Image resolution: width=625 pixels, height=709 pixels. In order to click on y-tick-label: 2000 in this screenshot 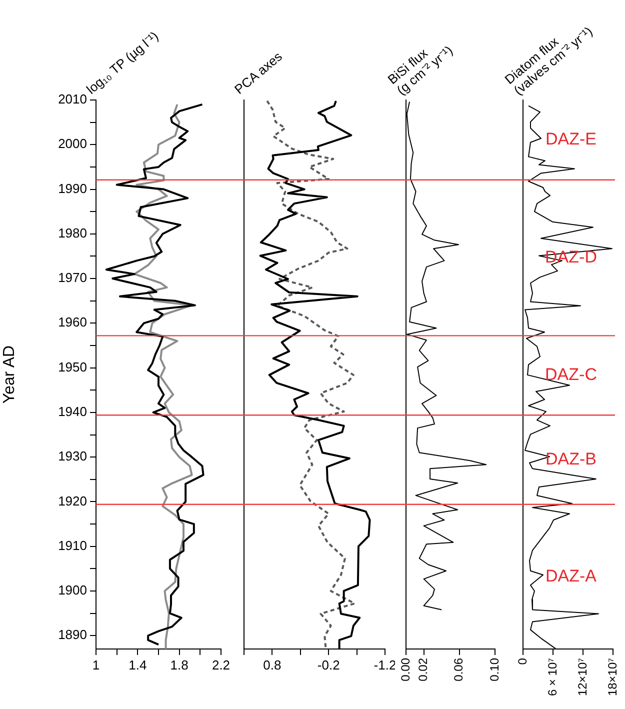, I will do `click(72, 144)`.